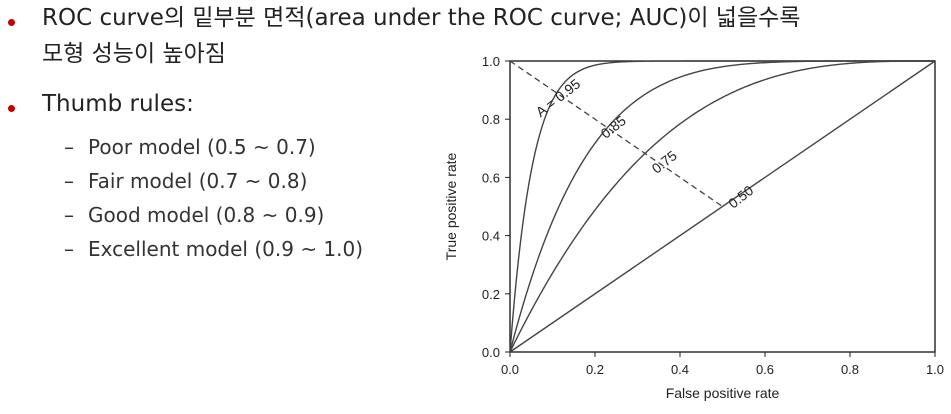 This screenshot has height=414, width=951. Describe the element at coordinates (491, 352) in the screenshot. I see `y-tick-label: 0.0` at that location.